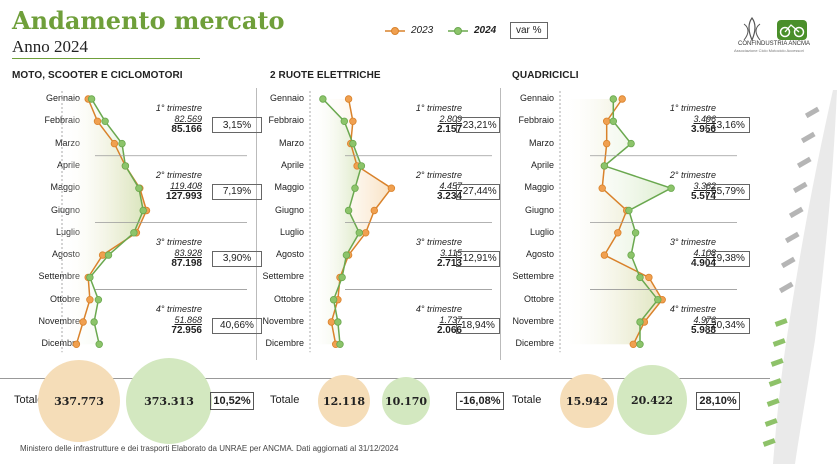 The image size is (837, 464). I want to click on quarter-var-box: 18,94%, so click(478, 325).